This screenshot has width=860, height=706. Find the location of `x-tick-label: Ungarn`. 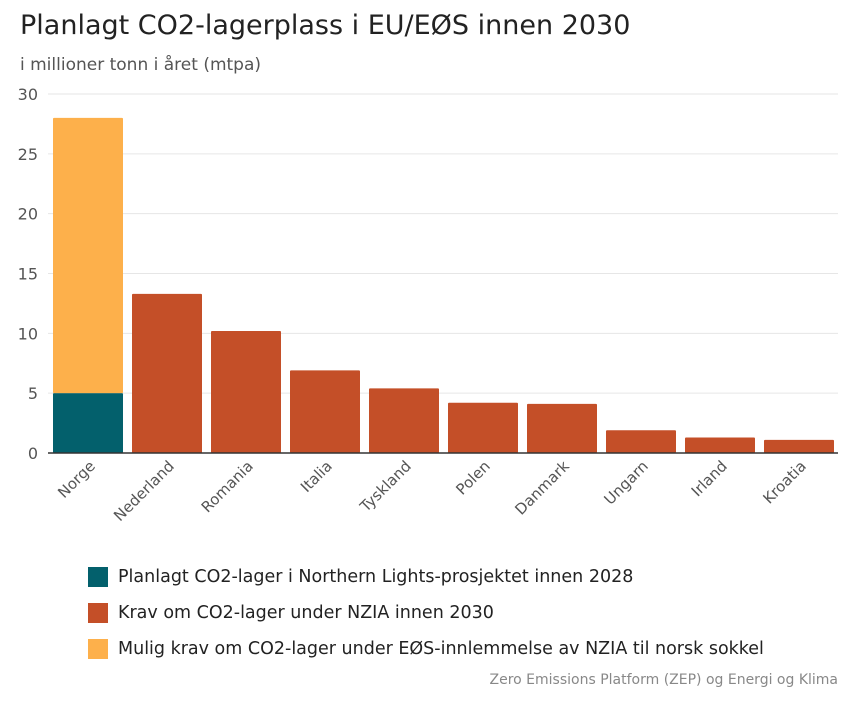

x-tick-label: Ungarn is located at coordinates (625, 482).